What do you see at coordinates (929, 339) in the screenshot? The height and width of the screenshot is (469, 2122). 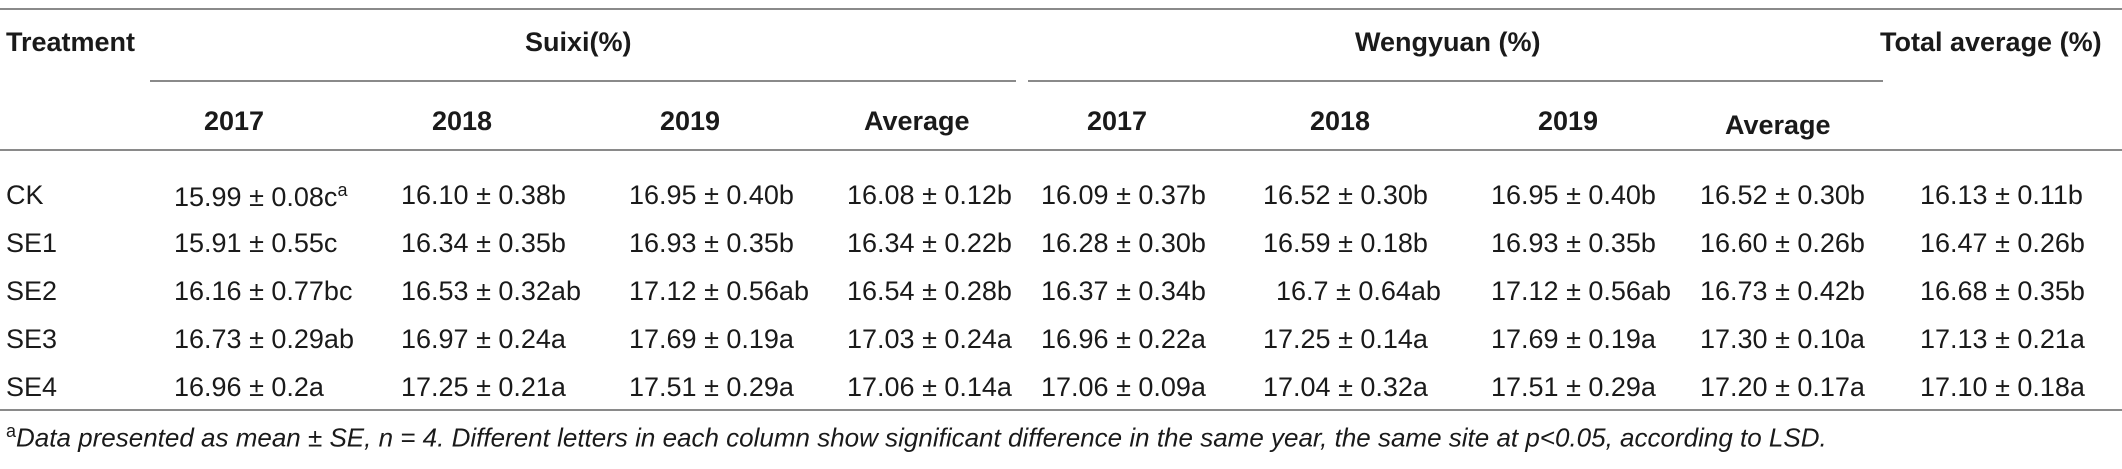 I see `cell-suixi-average: 17.03 ± 0.24a` at bounding box center [929, 339].